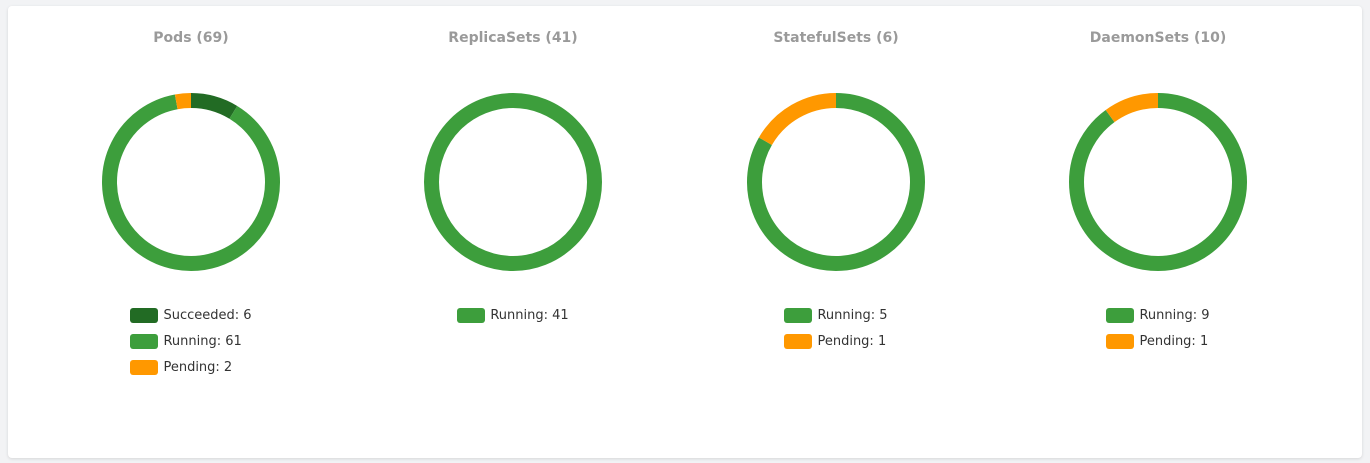 This screenshot has height=463, width=1370. I want to click on legend: Running: 9 Pending: 1, so click(1158, 328).